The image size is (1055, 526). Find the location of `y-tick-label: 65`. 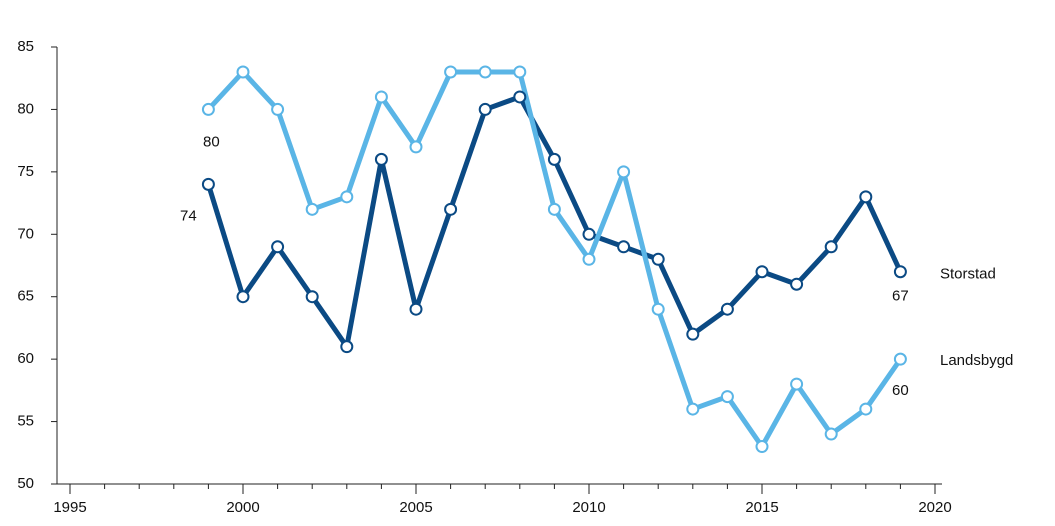

y-tick-label: 65 is located at coordinates (25, 296).